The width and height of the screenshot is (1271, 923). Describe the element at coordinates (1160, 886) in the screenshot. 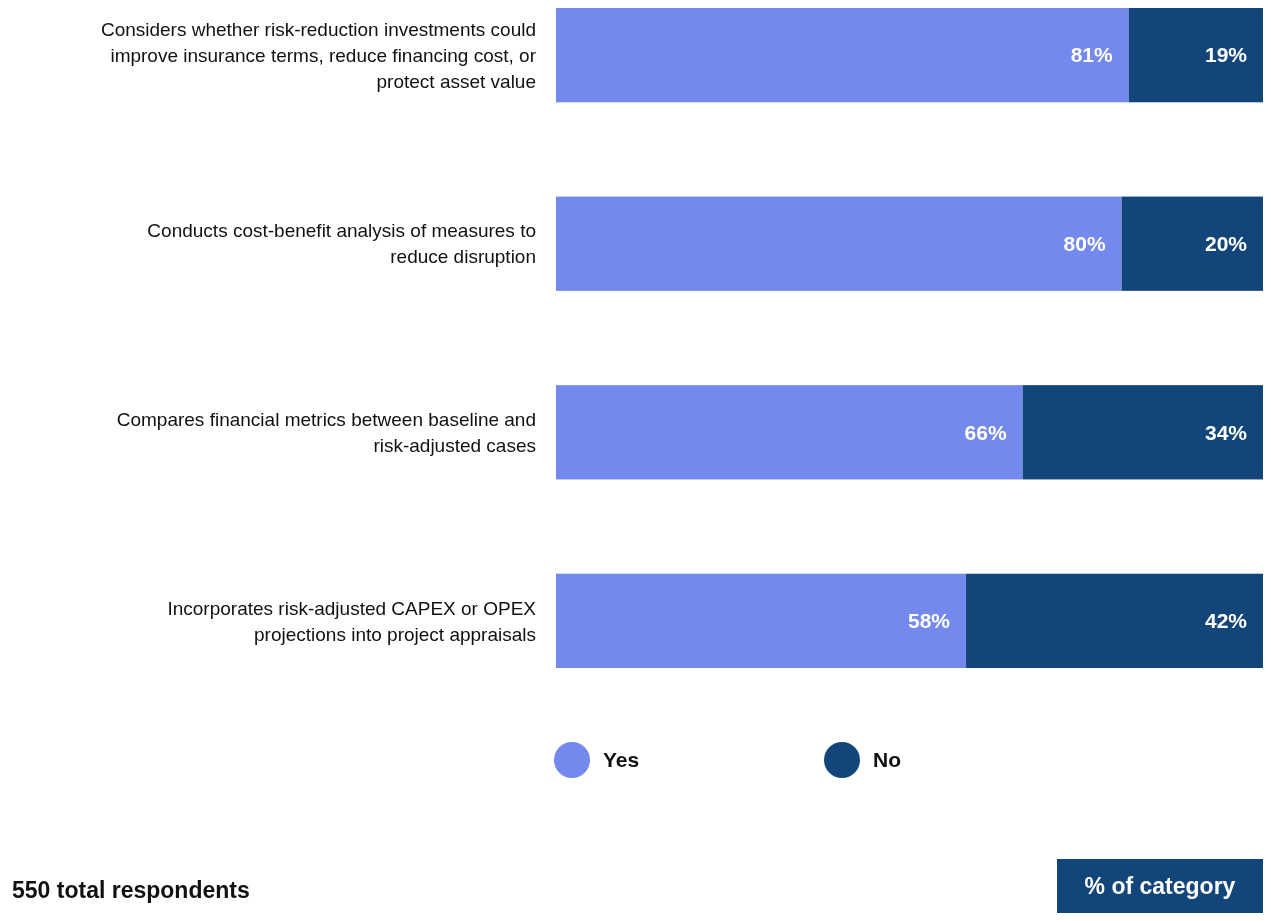

I see `text: % of category` at that location.